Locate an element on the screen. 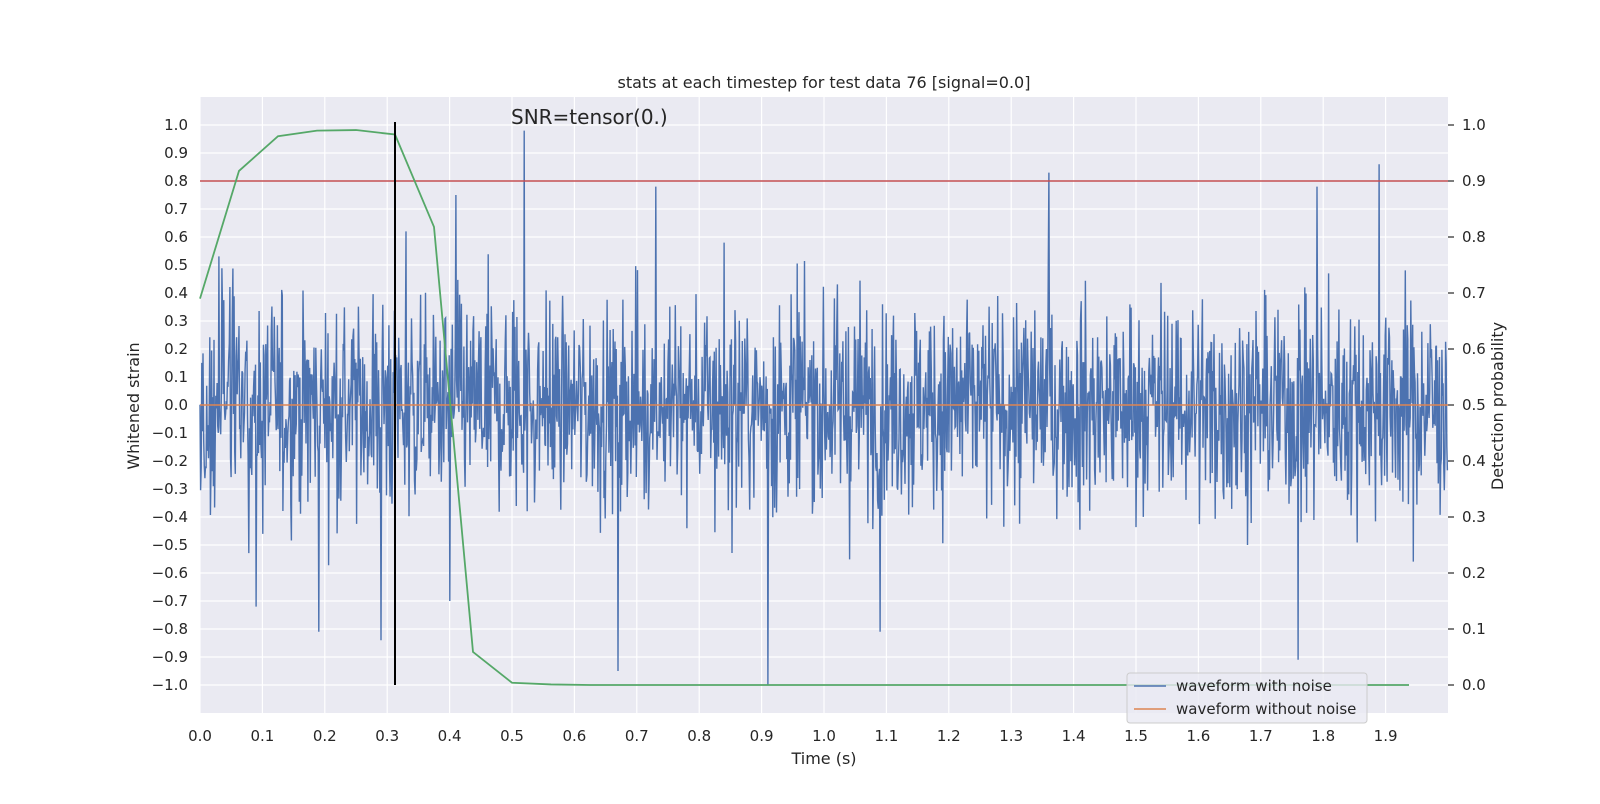 Image resolution: width=1600 pixels, height=804 pixels. x-tick-label: 1.5 is located at coordinates (1136, 736).